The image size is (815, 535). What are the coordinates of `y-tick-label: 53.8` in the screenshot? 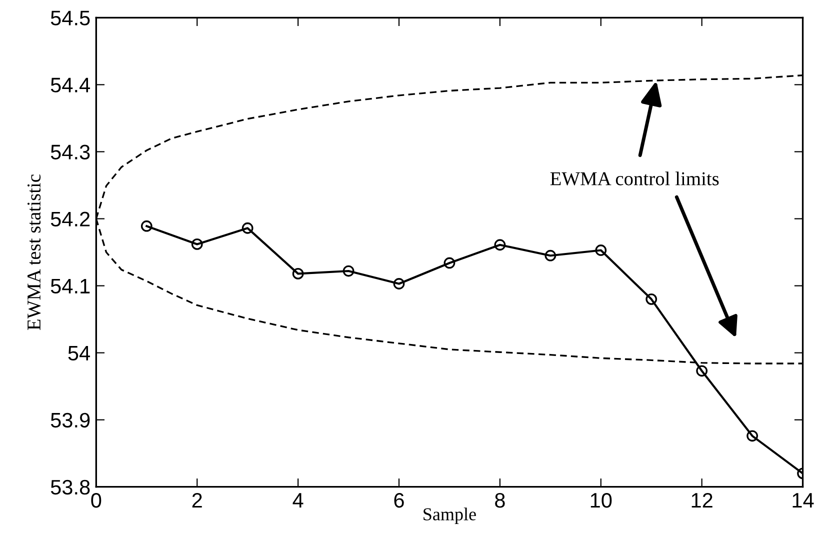 It's located at (70, 487).